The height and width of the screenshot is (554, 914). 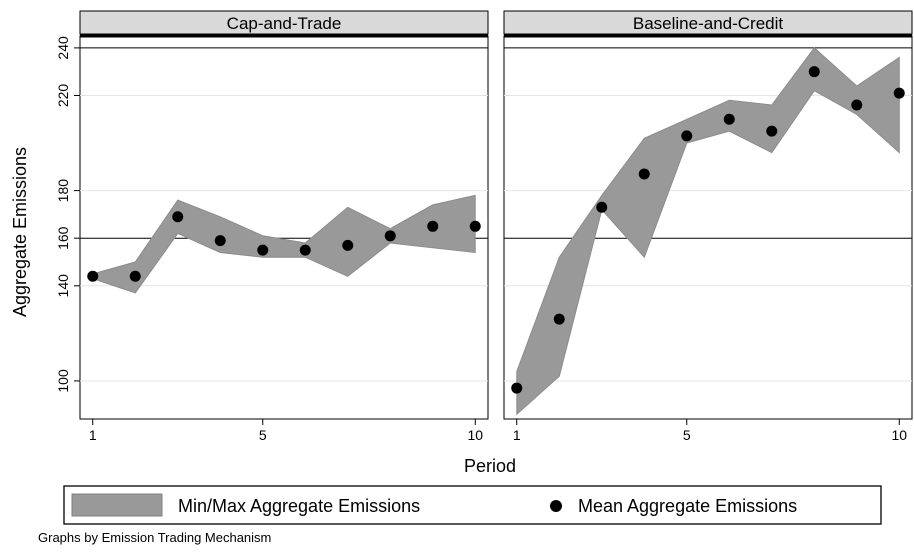 I want to click on panel-1-x-tick-label-5: 5, so click(x=263, y=435).